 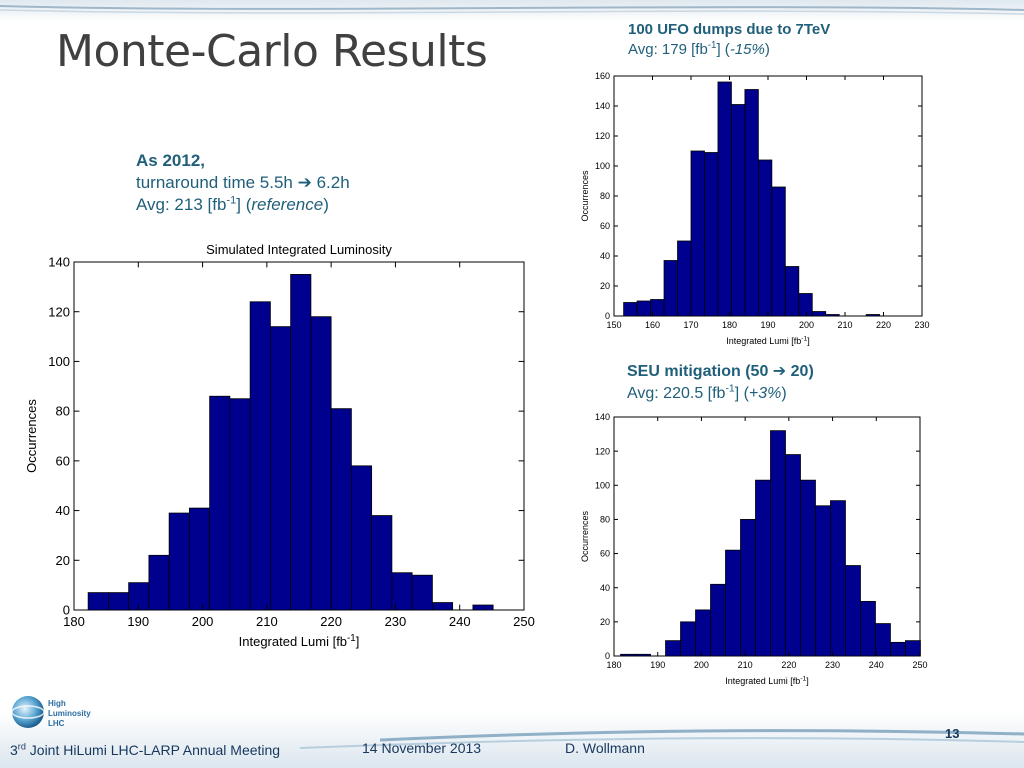 What do you see at coordinates (952, 733) in the screenshot?
I see `page-number: 13` at bounding box center [952, 733].